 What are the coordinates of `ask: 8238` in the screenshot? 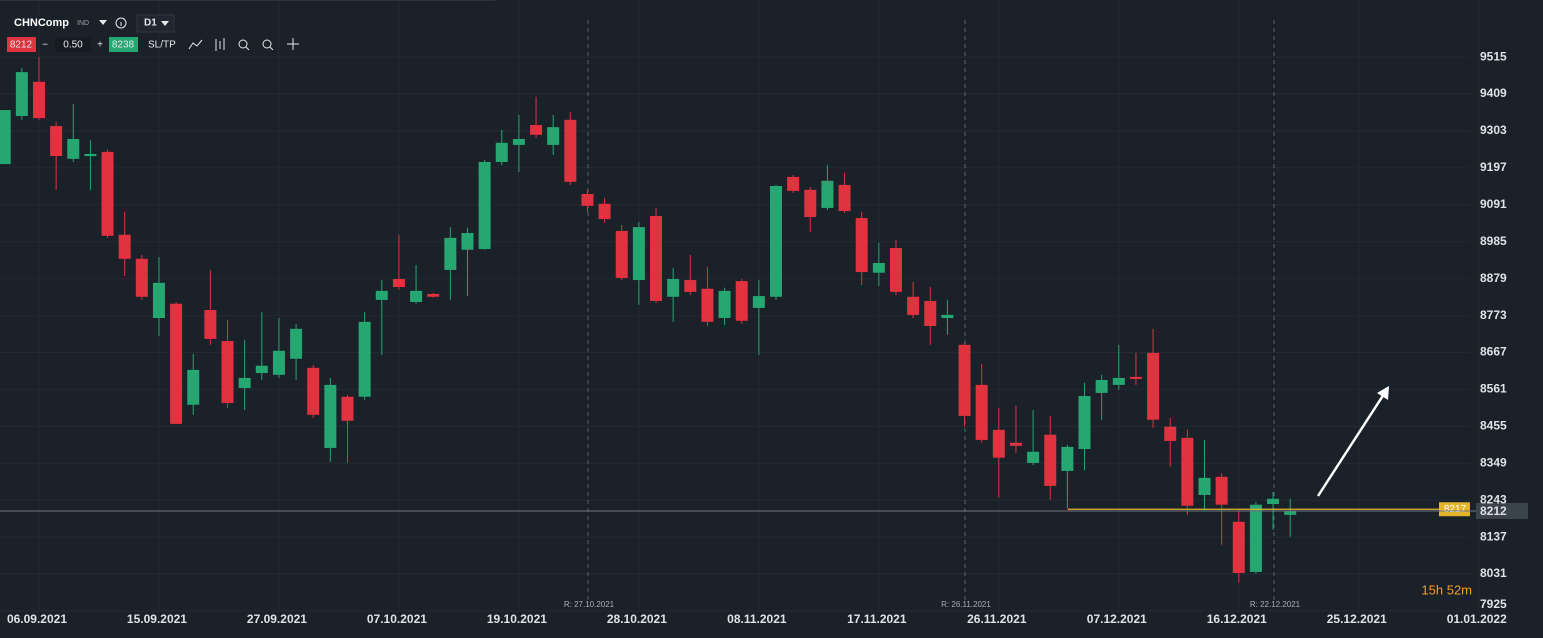 It's located at (123, 45).